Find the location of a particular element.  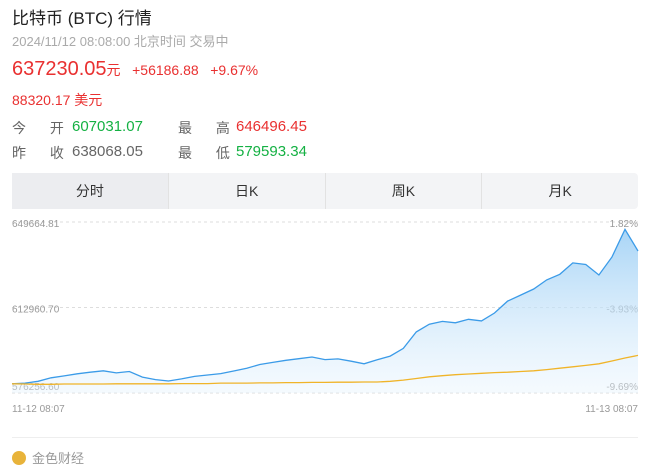

tab: 分时 is located at coordinates (90, 191).